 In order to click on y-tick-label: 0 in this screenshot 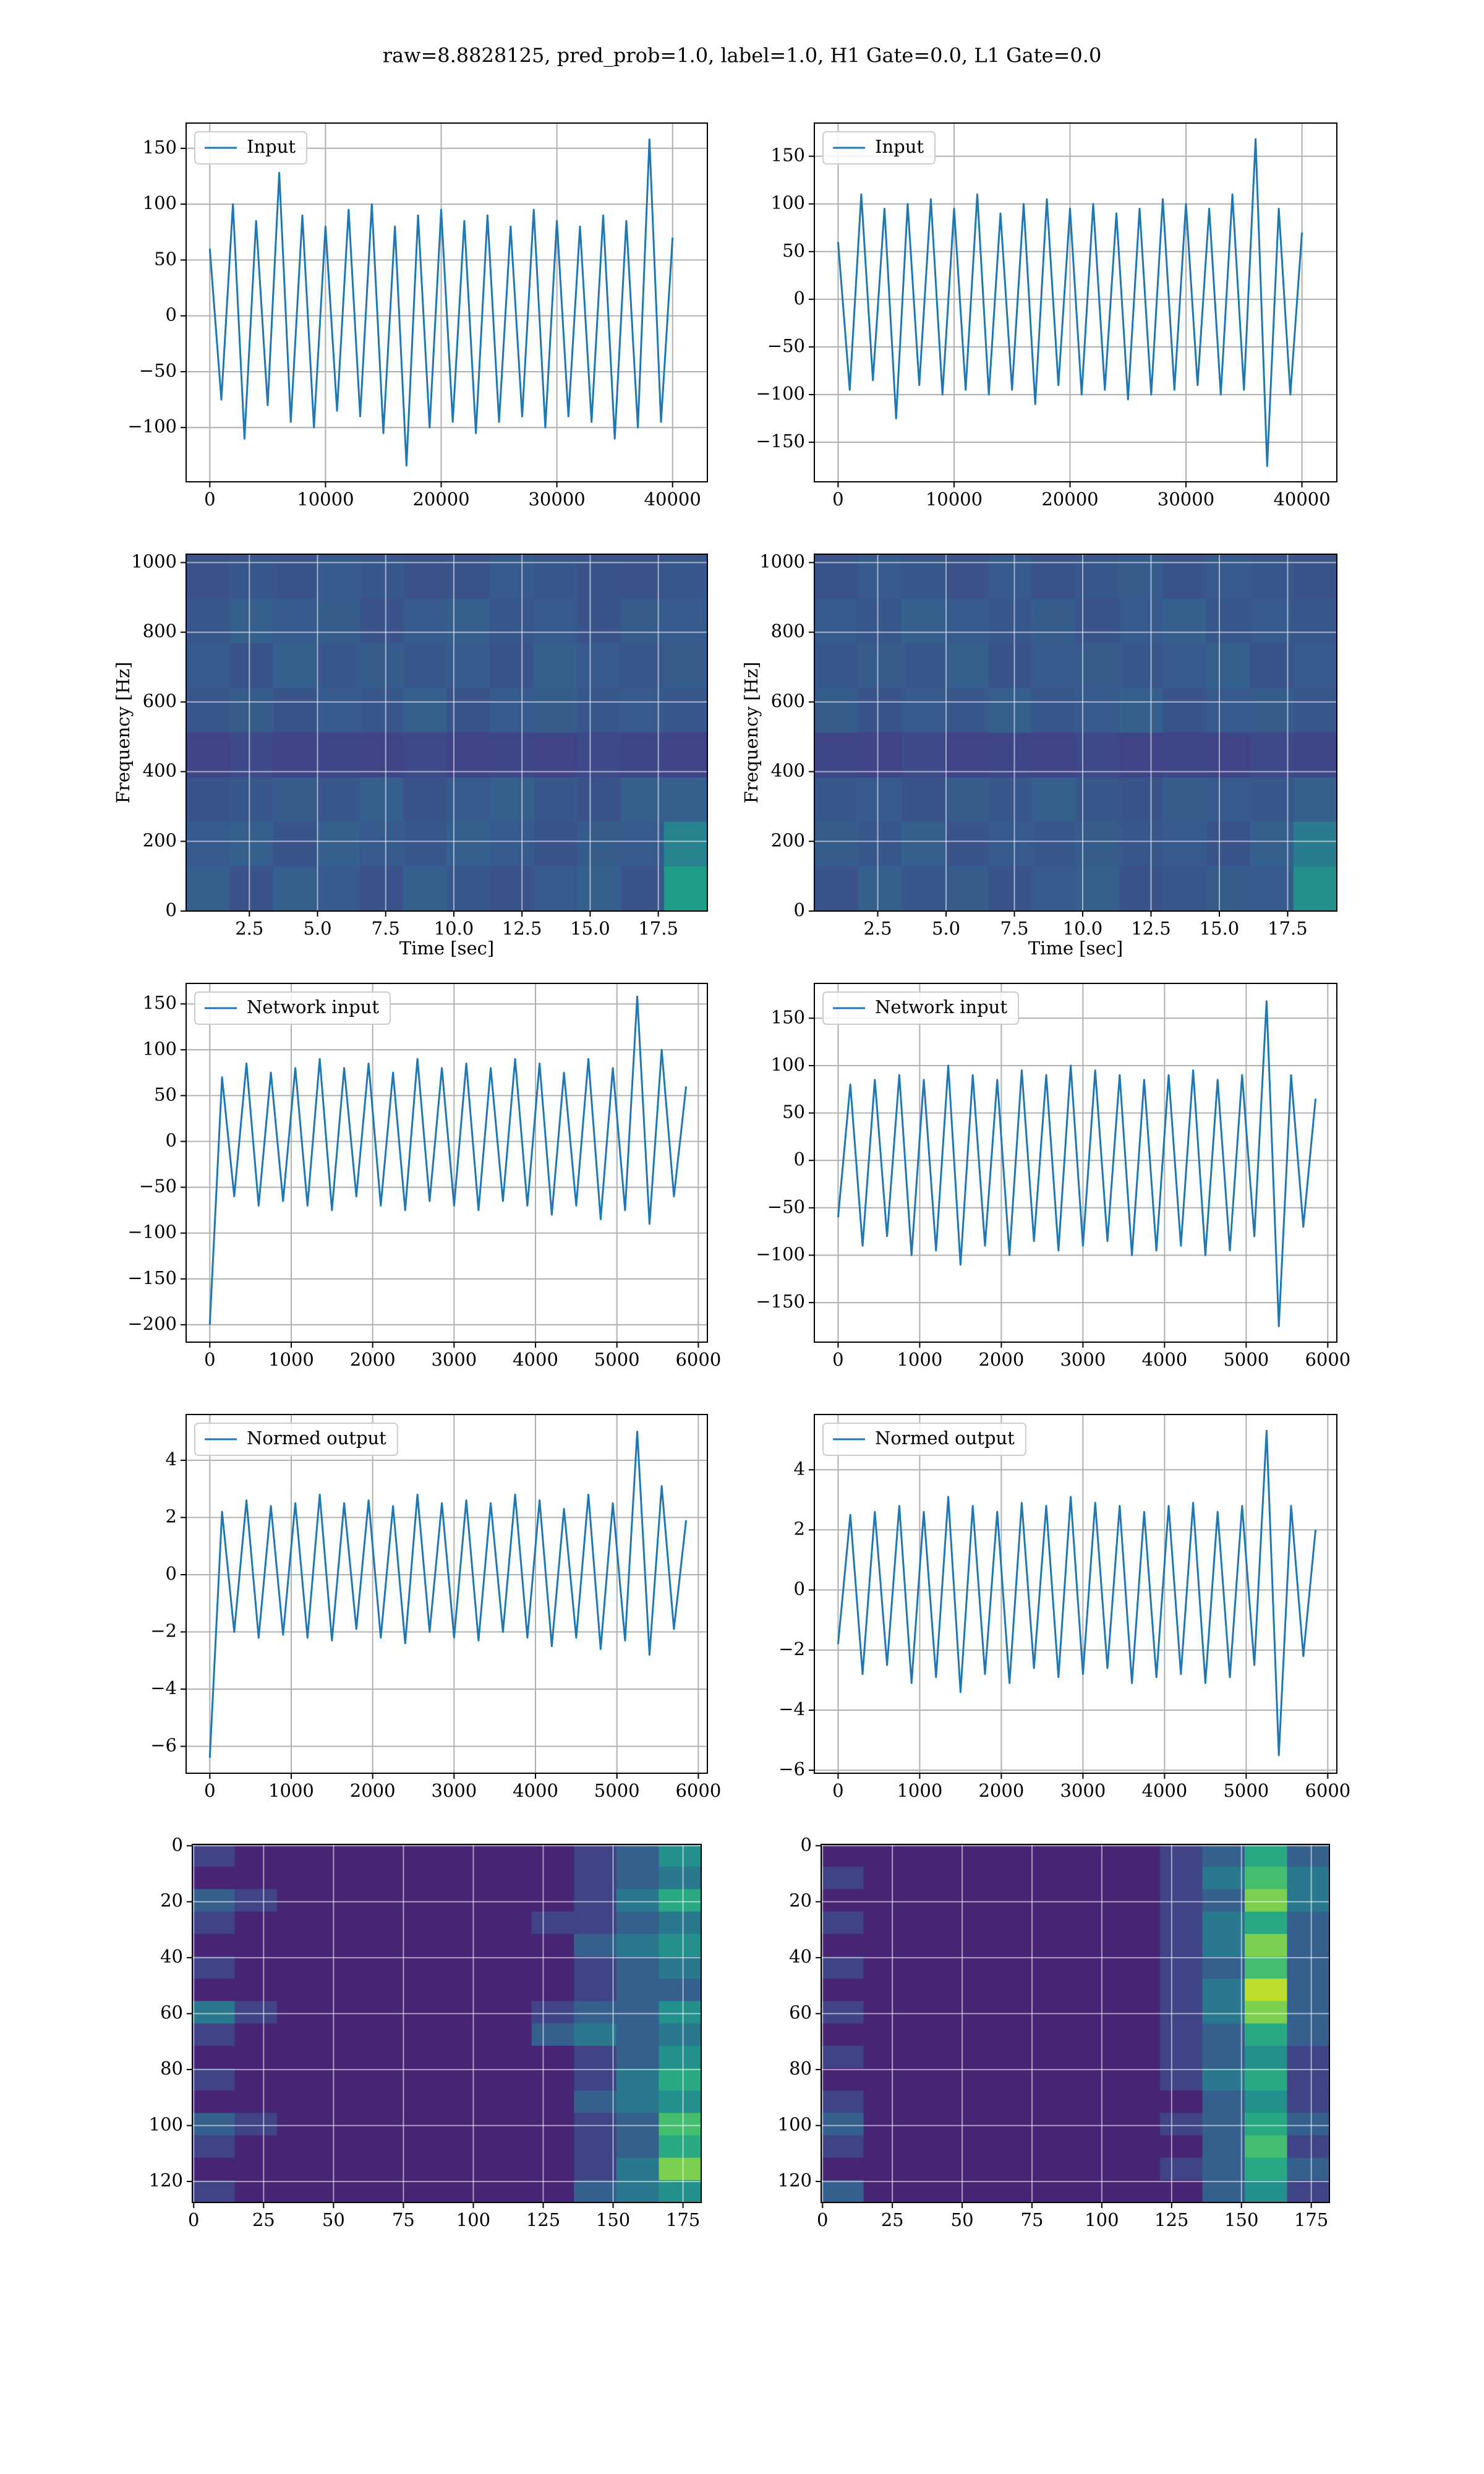, I will do `click(177, 1844)`.